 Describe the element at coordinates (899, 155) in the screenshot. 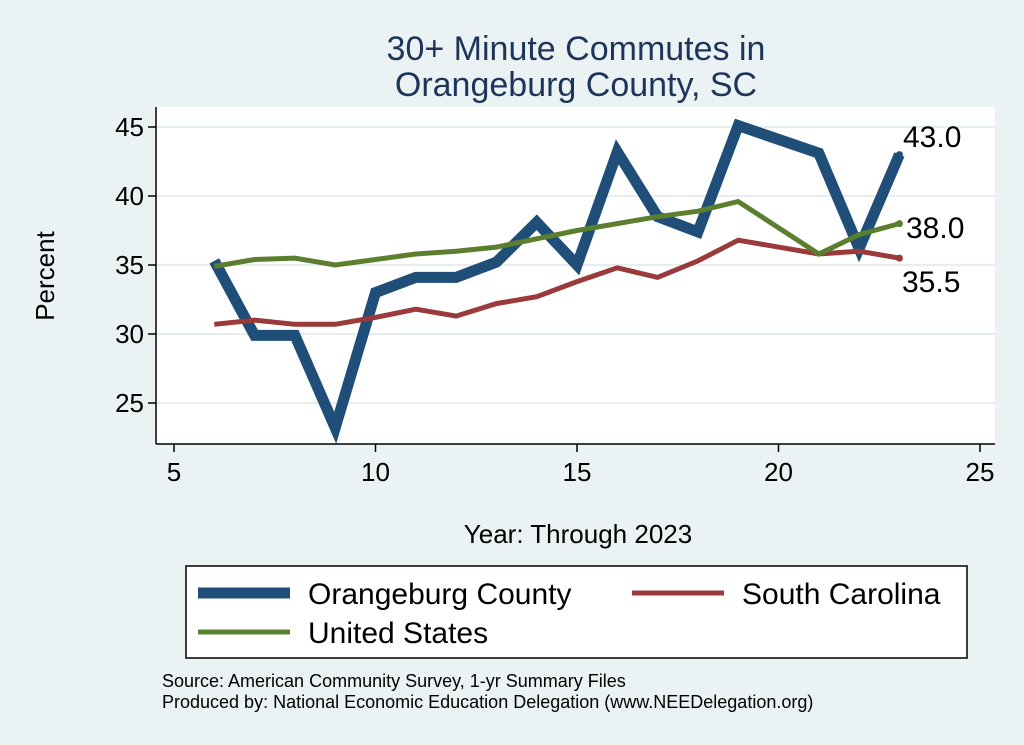

I see `series-endpoint-orangeburg-county` at that location.